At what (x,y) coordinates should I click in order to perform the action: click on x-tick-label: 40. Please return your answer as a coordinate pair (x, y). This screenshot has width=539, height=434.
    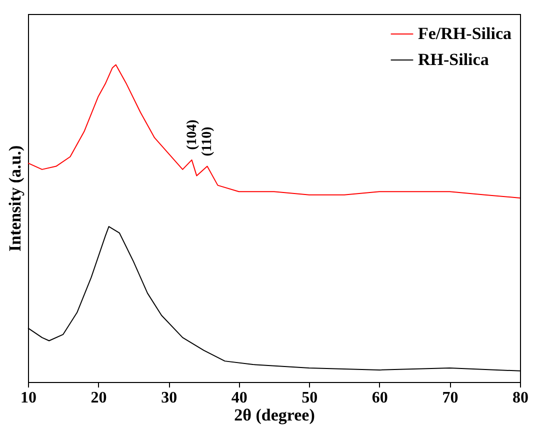
    Looking at the image, I should click on (239, 398).